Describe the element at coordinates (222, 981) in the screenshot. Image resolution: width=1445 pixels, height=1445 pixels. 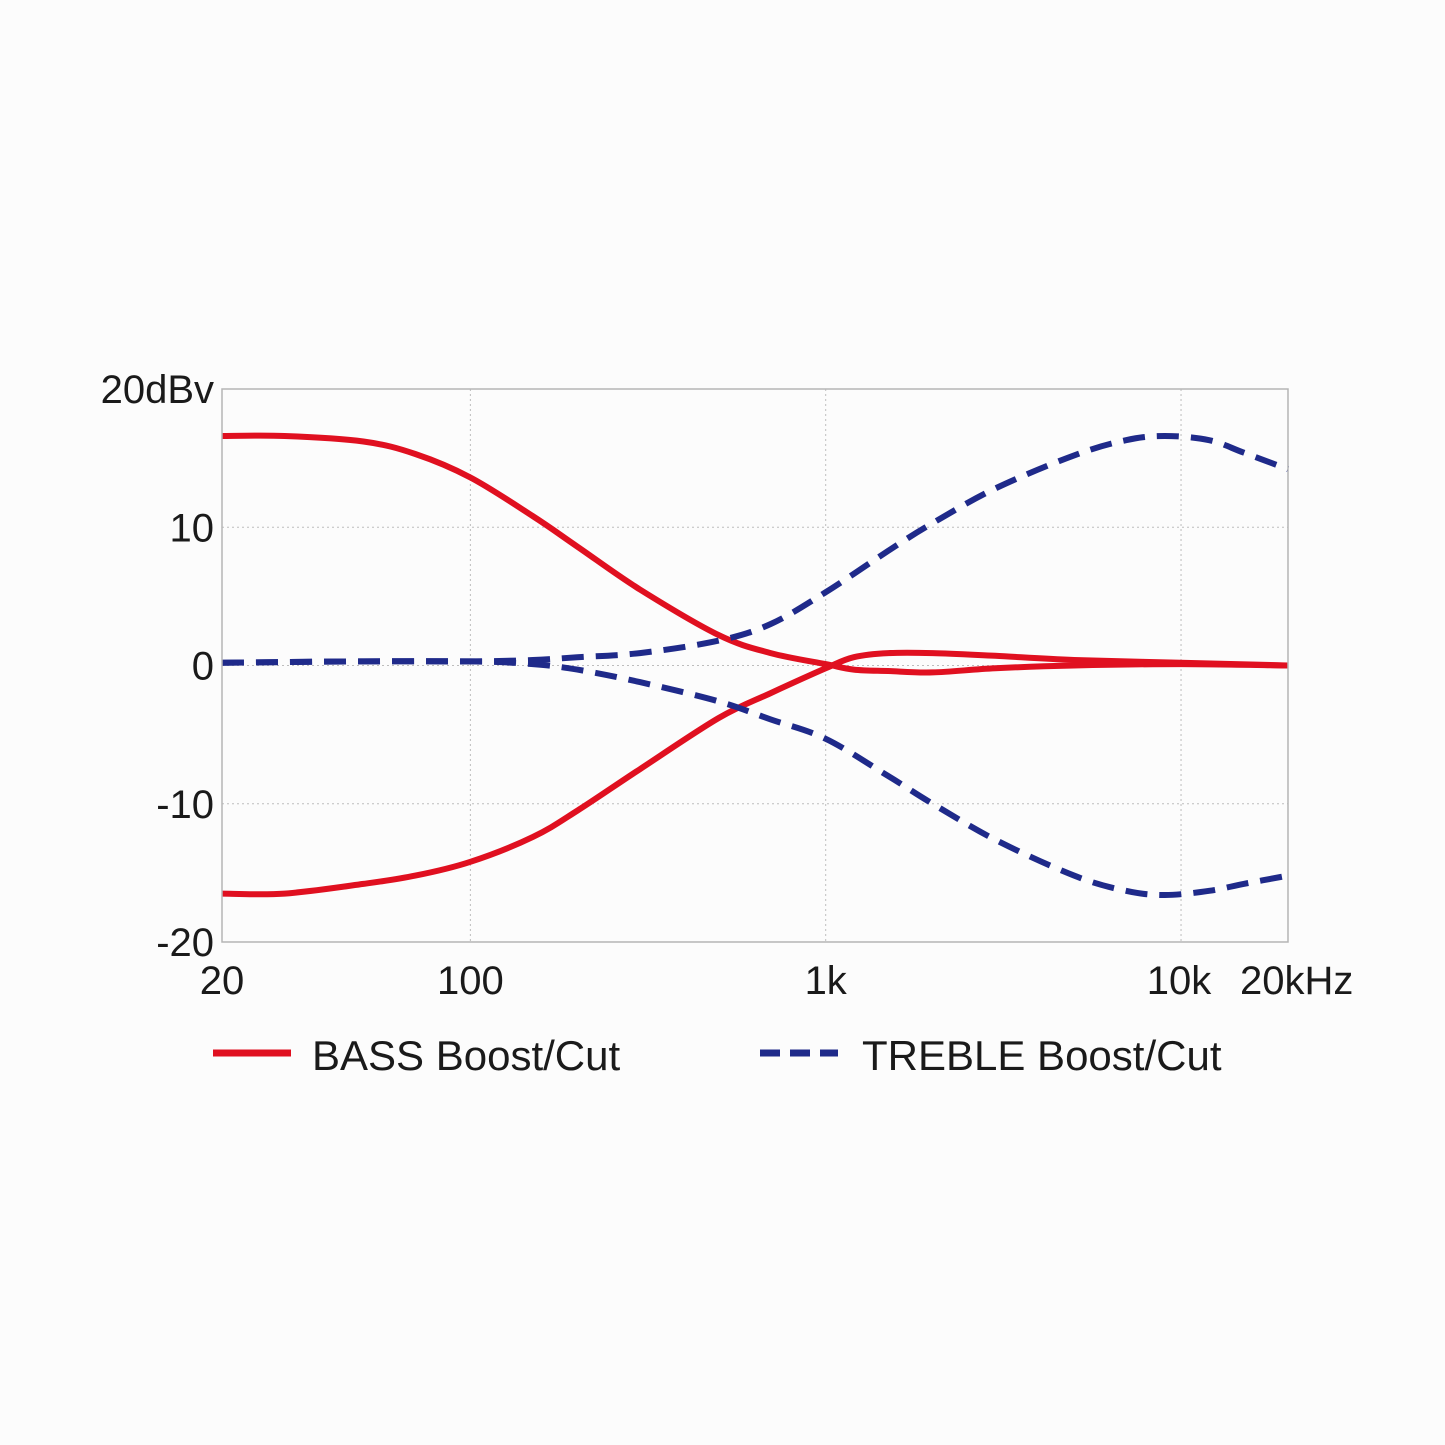
I see `x-tick-label: 20` at that location.